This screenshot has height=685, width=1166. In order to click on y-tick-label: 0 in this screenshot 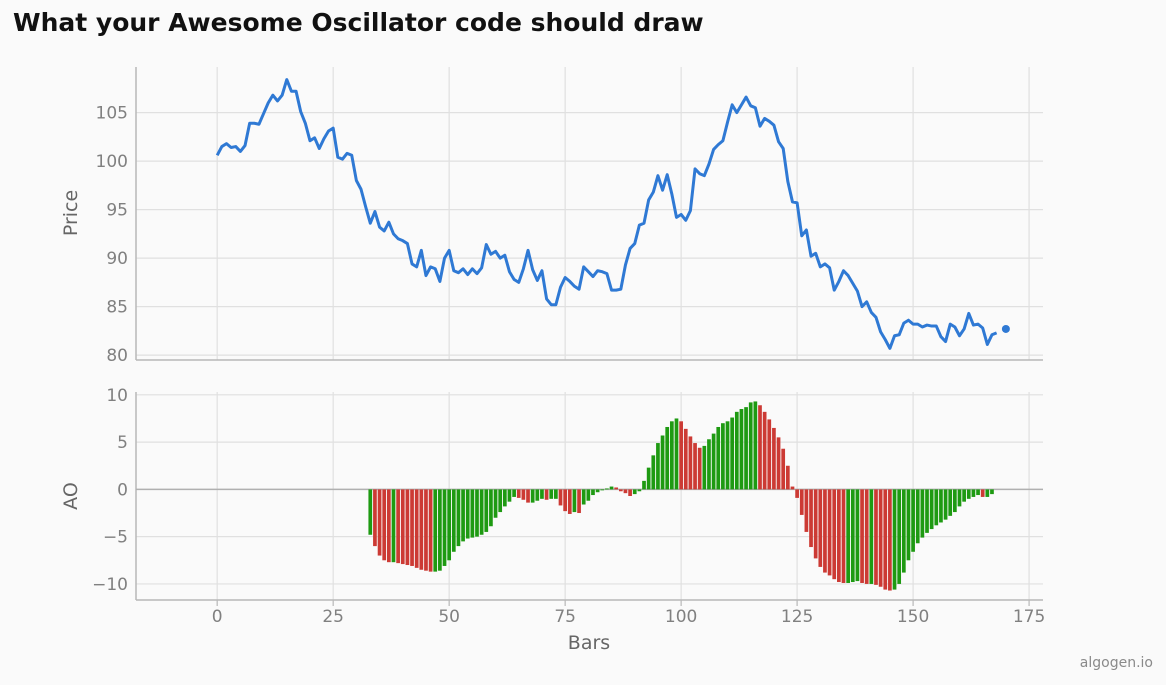, I will do `click(122, 490)`.